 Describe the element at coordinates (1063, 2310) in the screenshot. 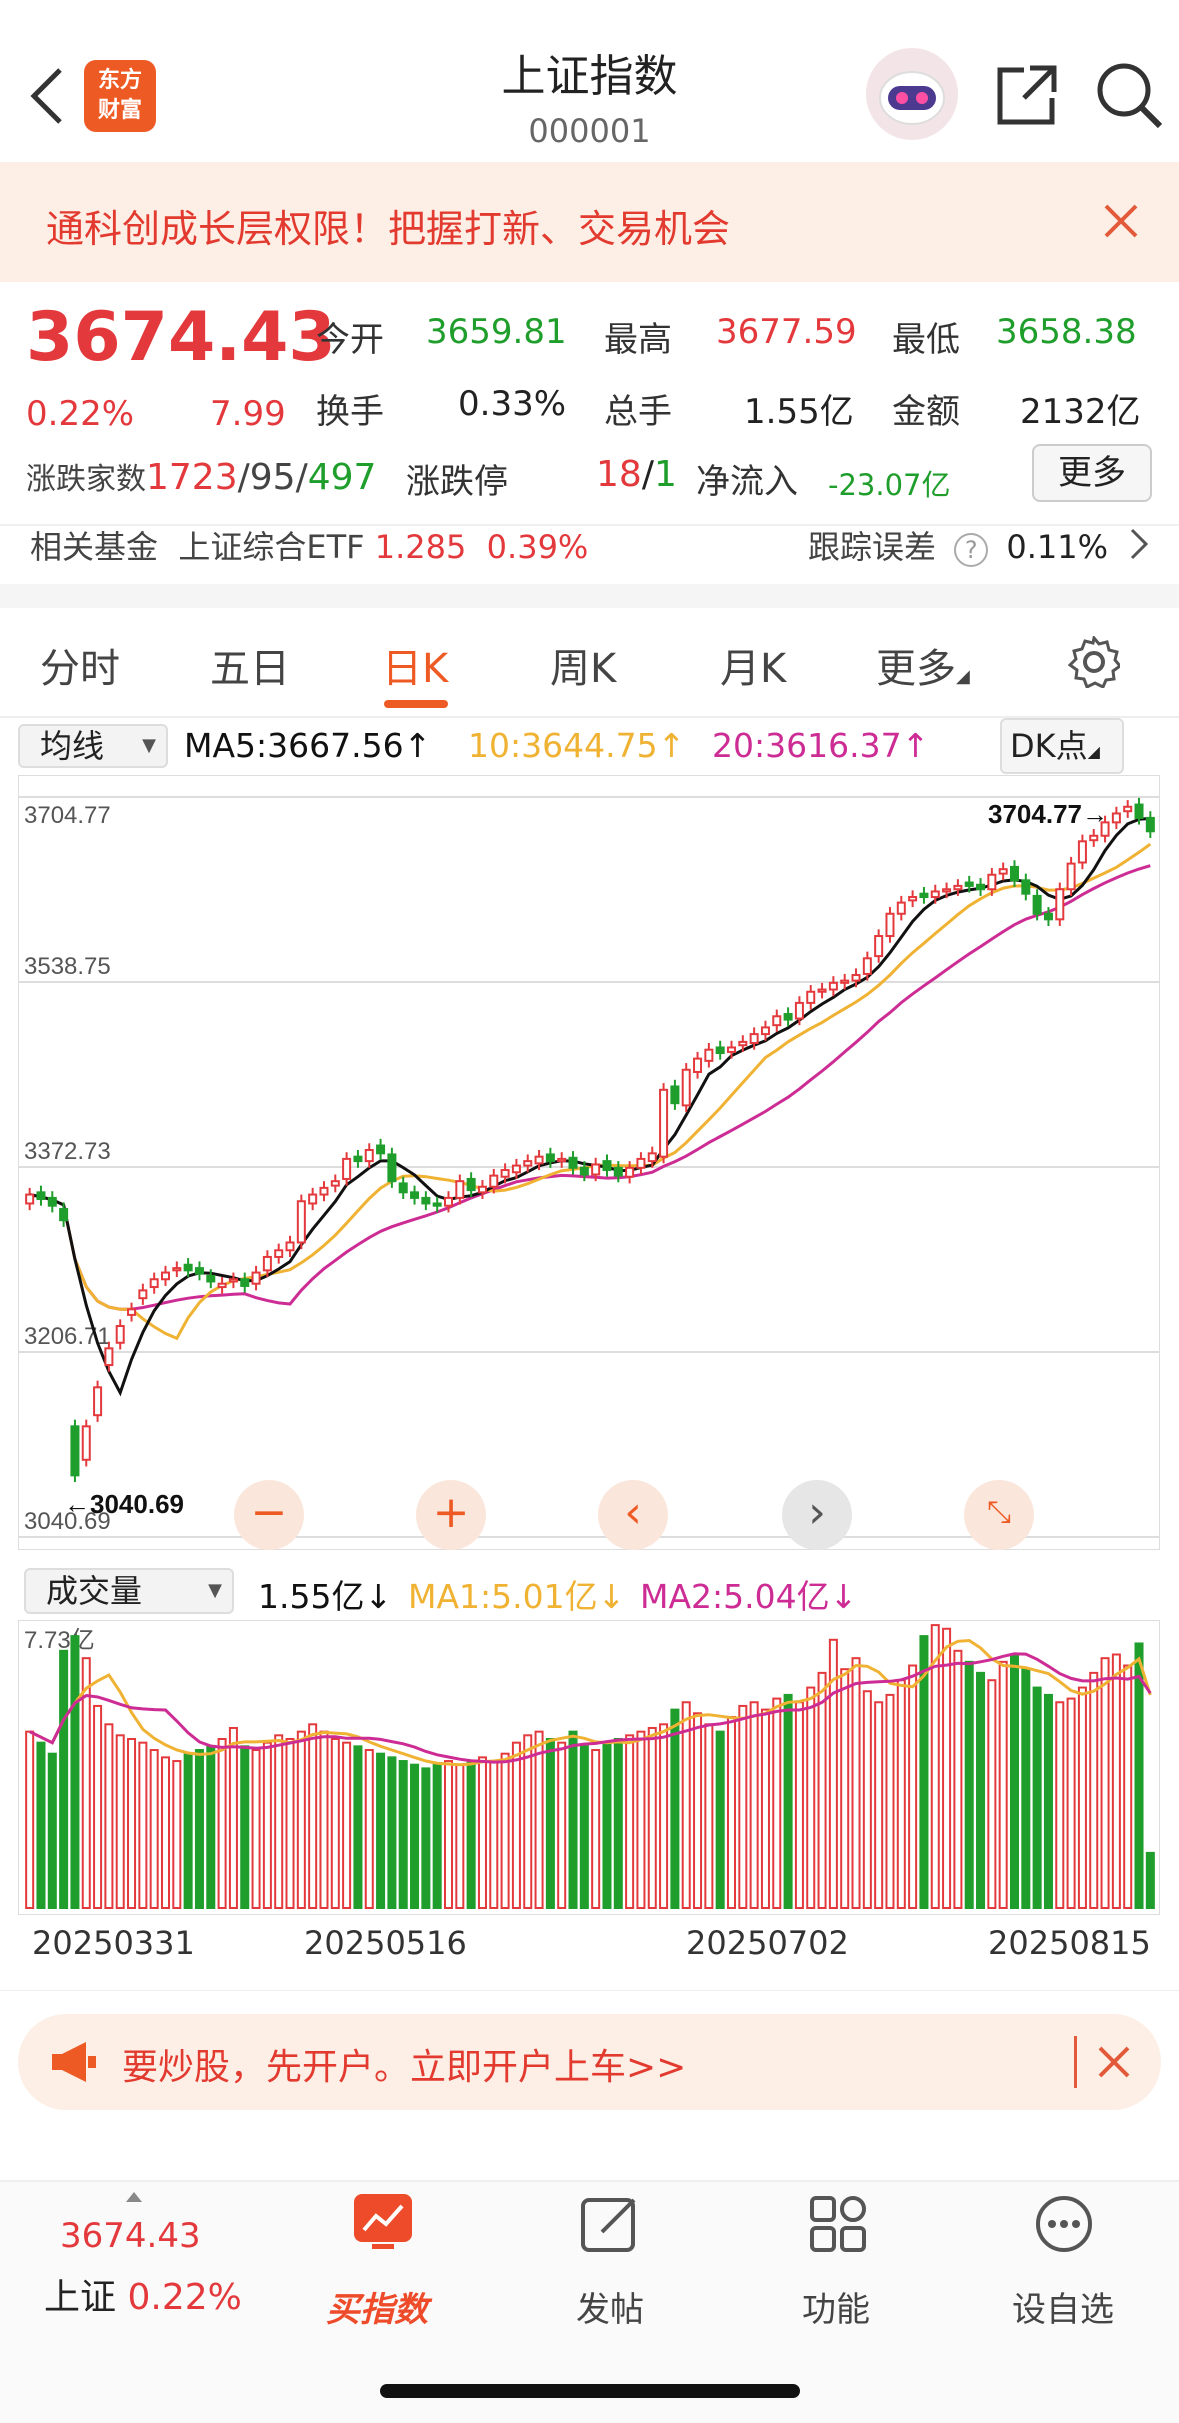

I see `nav-watchlist: 设自选` at that location.